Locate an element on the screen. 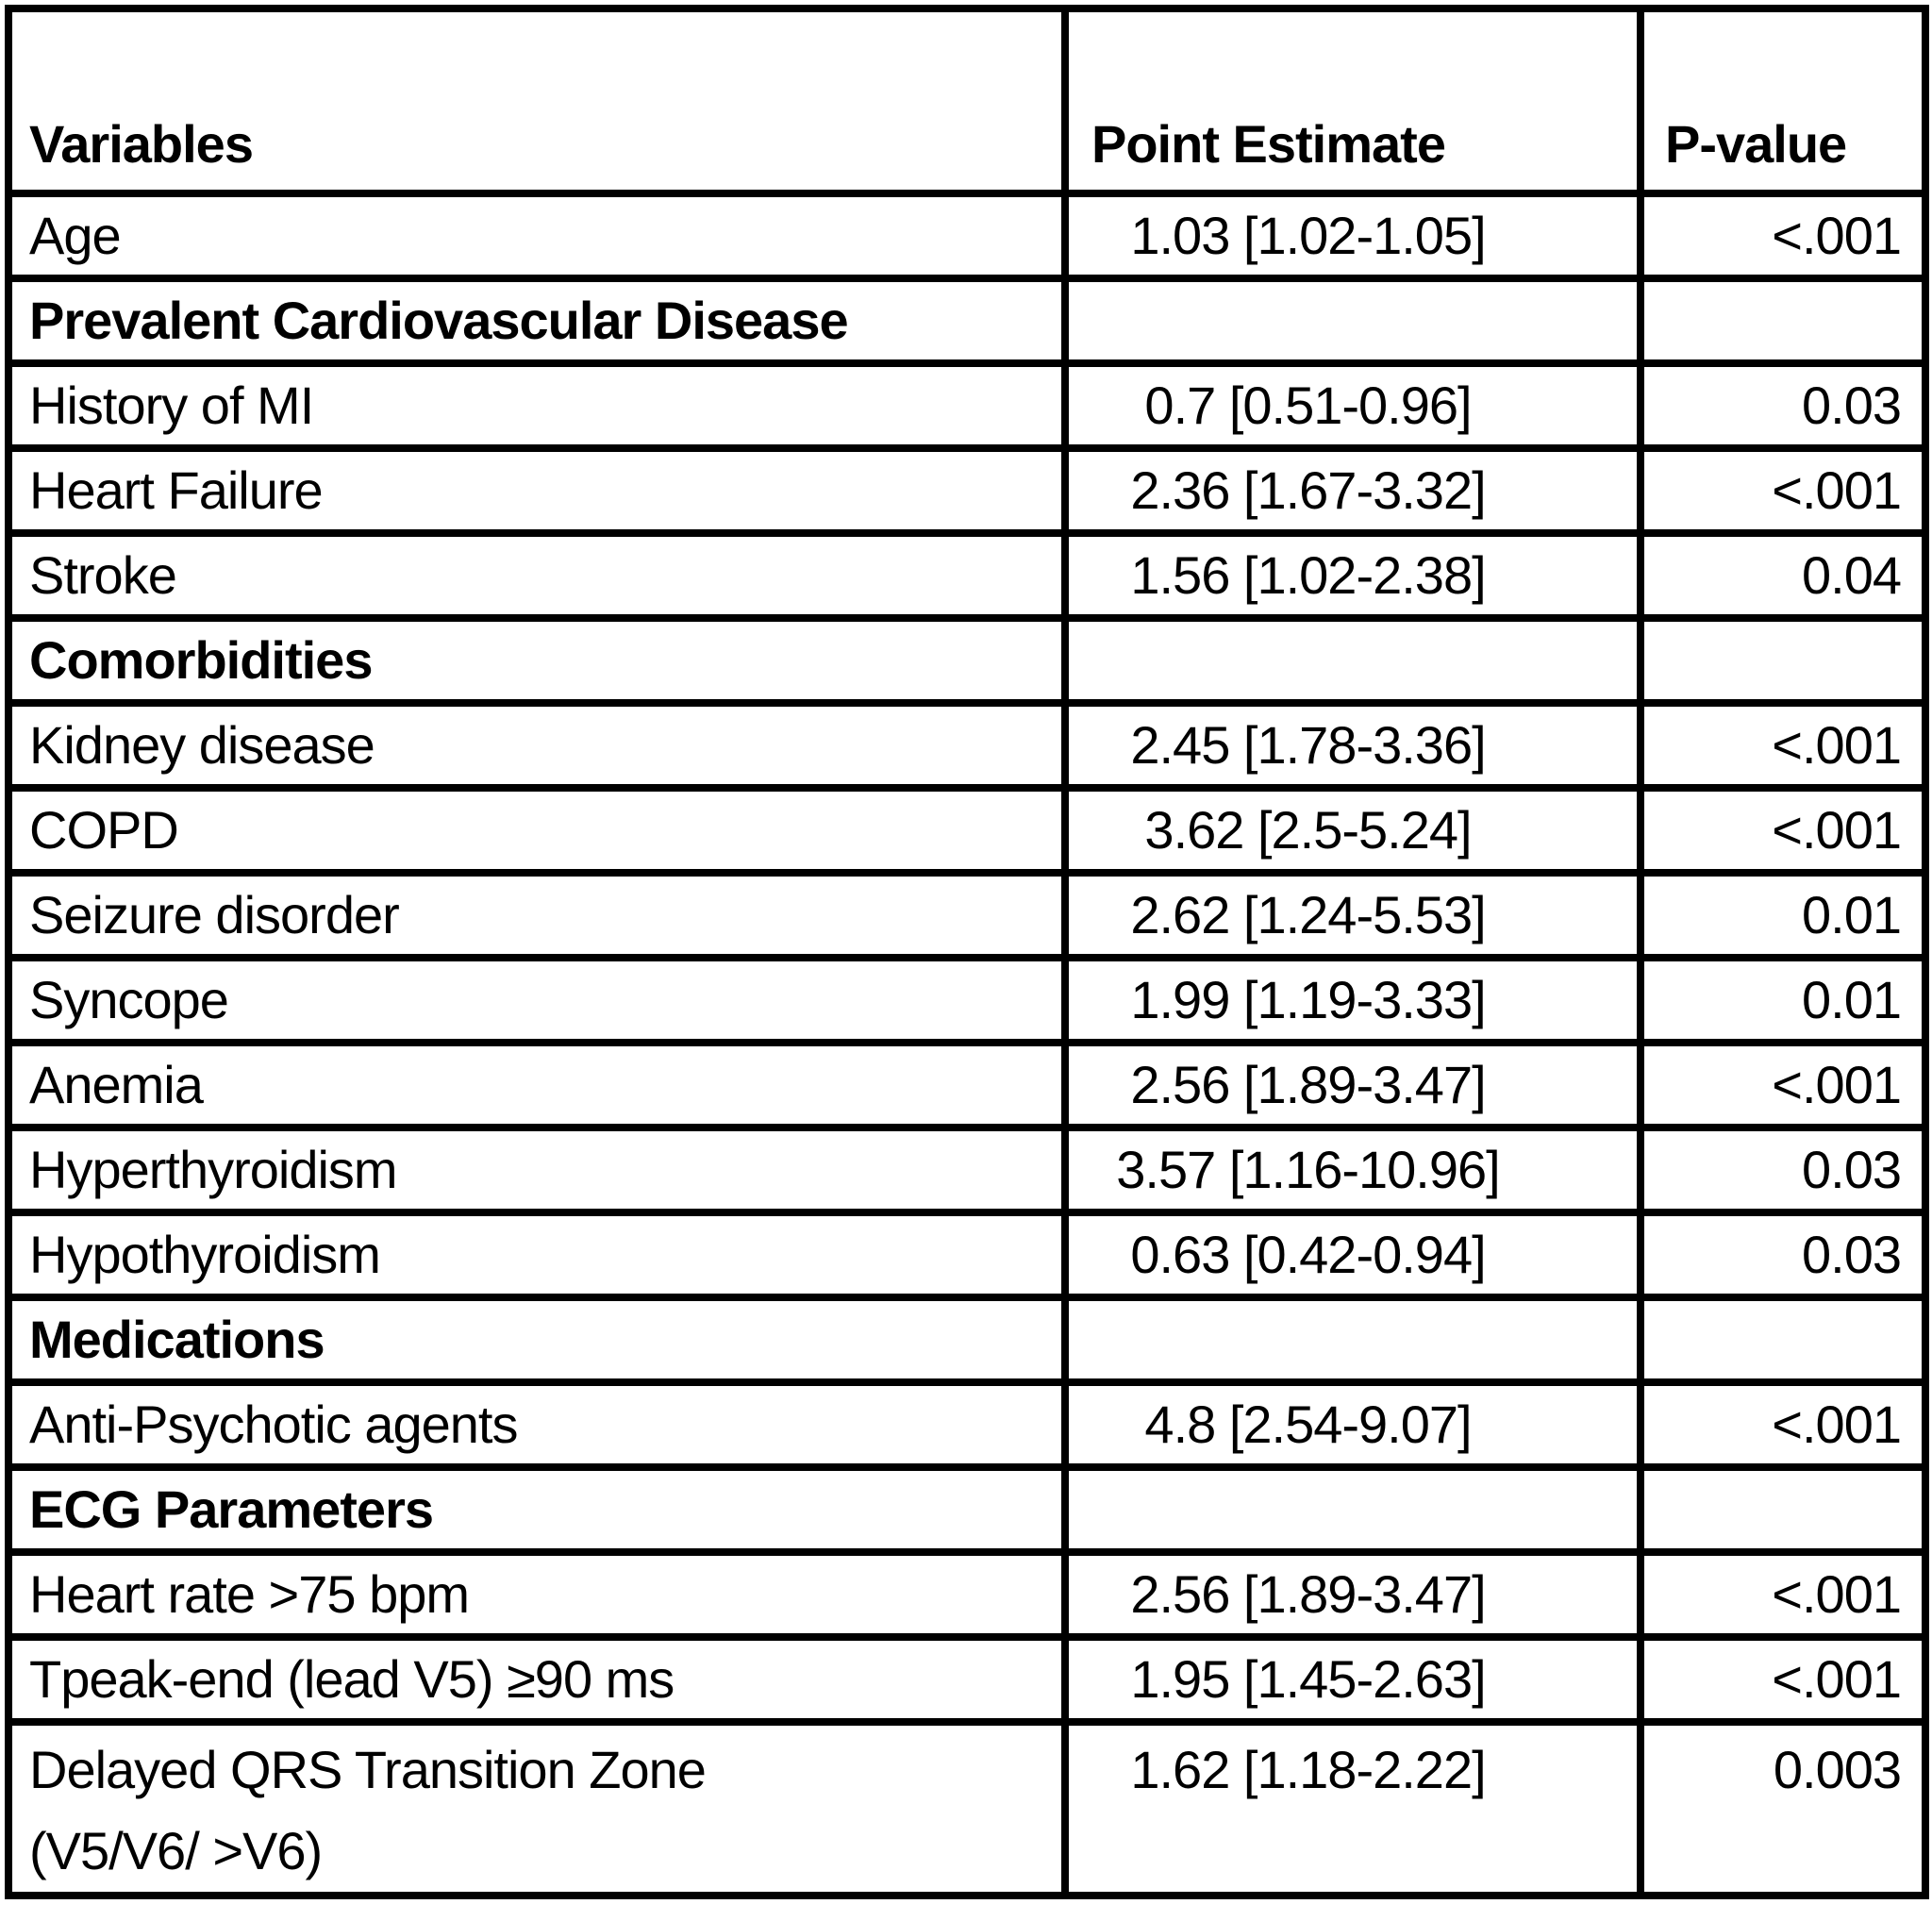  table-row: Anemia 2.56 [1.89-3.47] <.001 is located at coordinates (967, 1085).